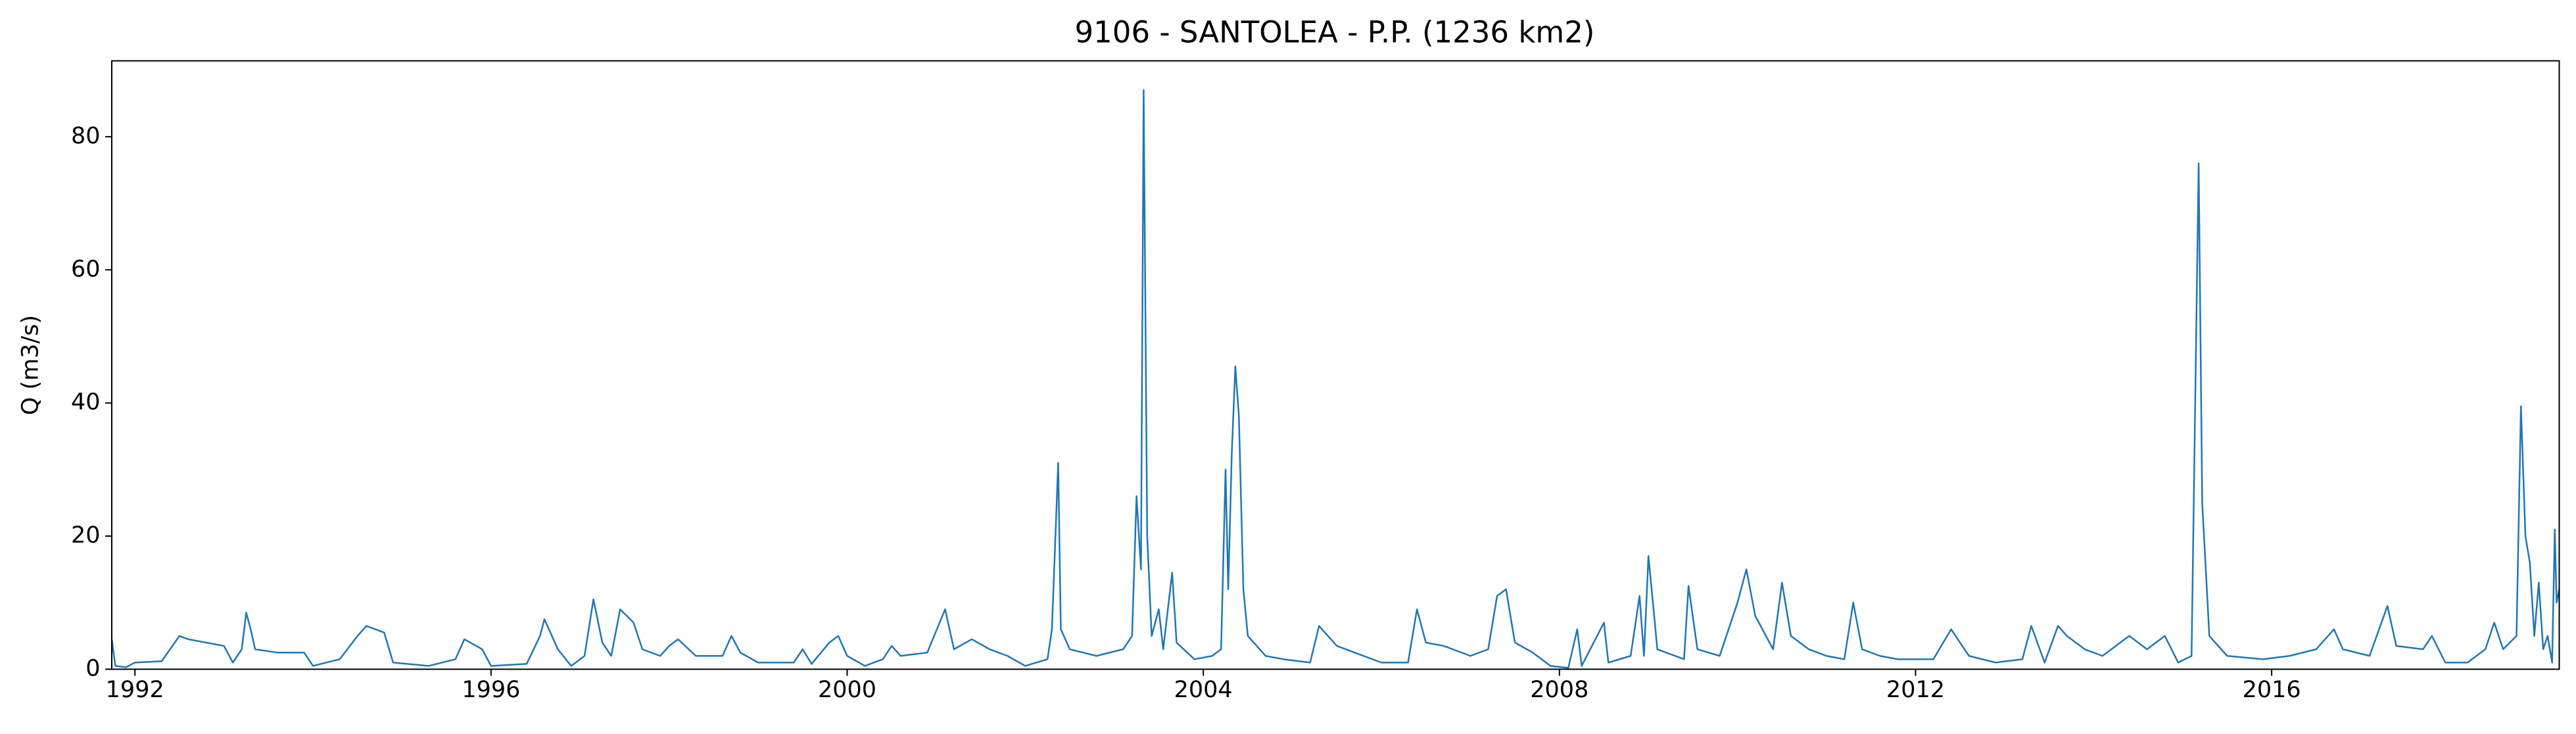  Describe the element at coordinates (847, 690) in the screenshot. I see `x-tick-label: 2000` at that location.